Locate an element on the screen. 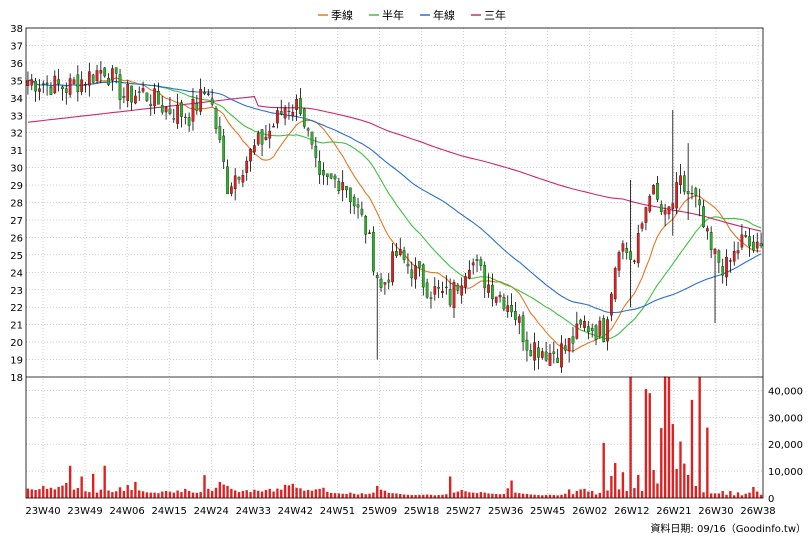  price-tick-label: 22 is located at coordinates (16, 308).